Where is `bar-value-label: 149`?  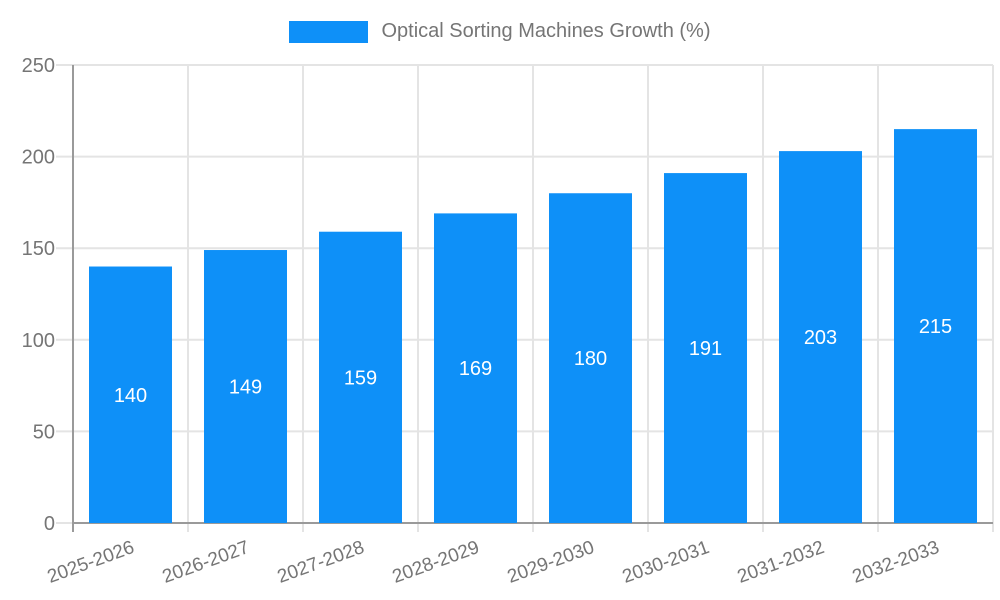 bar-value-label: 149 is located at coordinates (245, 388).